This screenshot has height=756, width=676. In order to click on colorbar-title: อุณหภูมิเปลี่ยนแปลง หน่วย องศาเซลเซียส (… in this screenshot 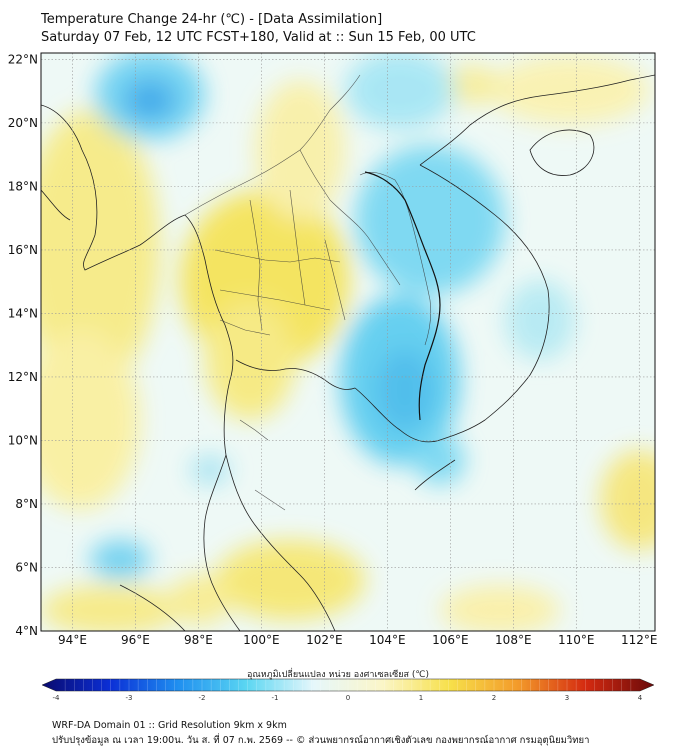, I will do `click(338, 675)`.